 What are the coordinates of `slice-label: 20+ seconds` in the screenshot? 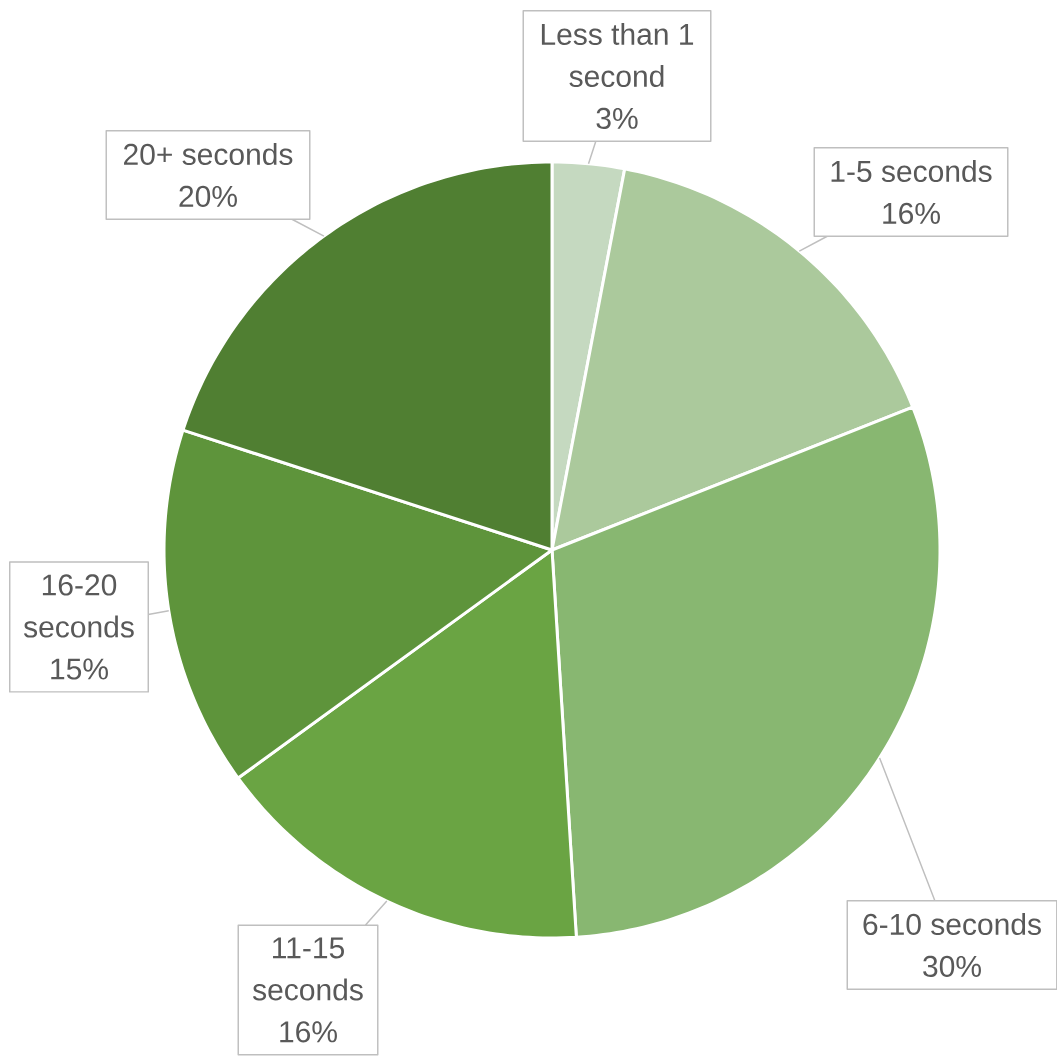 It's located at (208, 153).